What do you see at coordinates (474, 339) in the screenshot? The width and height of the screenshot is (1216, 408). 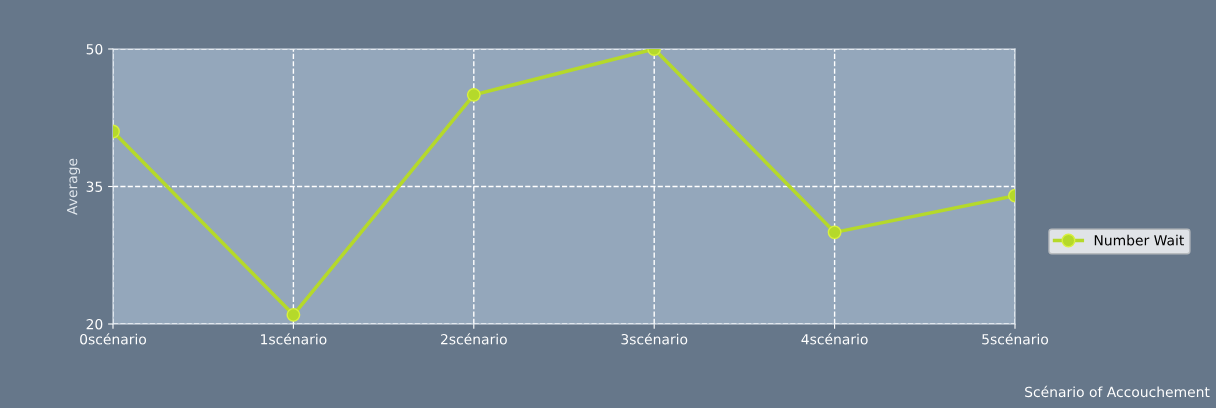 I see `x-tick-label: 2scénario` at bounding box center [474, 339].